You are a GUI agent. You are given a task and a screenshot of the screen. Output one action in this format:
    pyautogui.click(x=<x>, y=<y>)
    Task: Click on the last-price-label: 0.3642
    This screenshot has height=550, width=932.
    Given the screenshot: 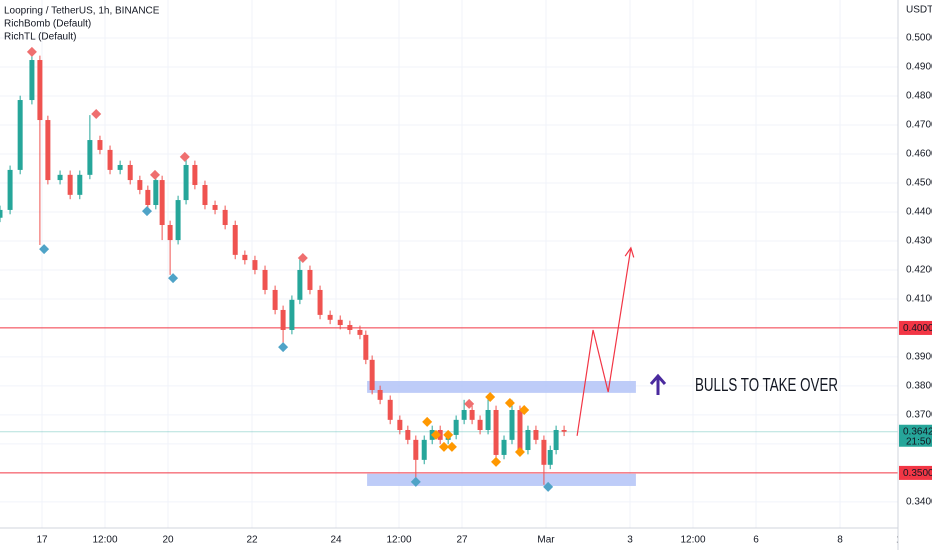 What is the action you would take?
    pyautogui.click(x=917, y=431)
    